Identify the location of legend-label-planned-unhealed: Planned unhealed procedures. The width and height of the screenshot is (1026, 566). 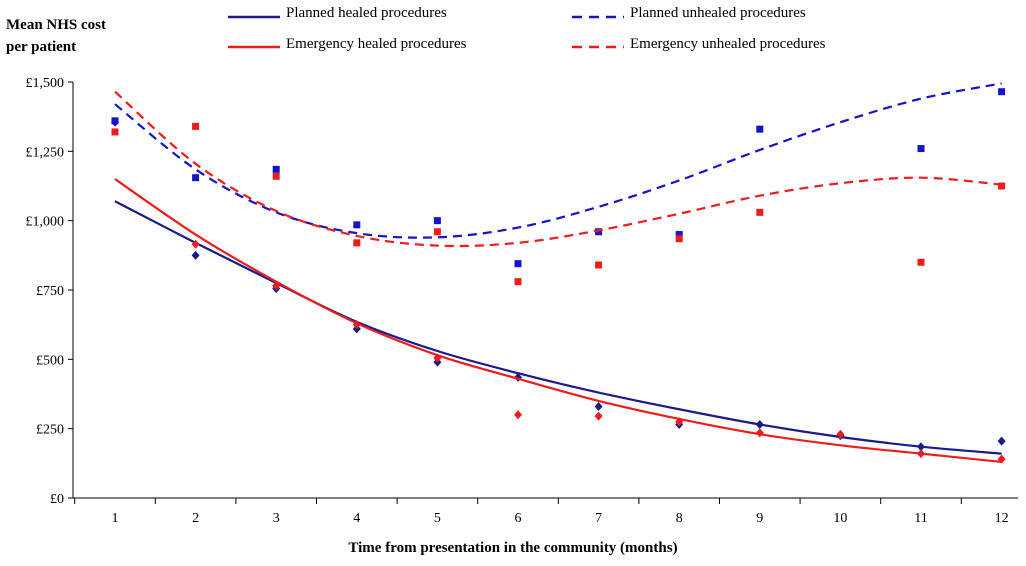
(718, 13).